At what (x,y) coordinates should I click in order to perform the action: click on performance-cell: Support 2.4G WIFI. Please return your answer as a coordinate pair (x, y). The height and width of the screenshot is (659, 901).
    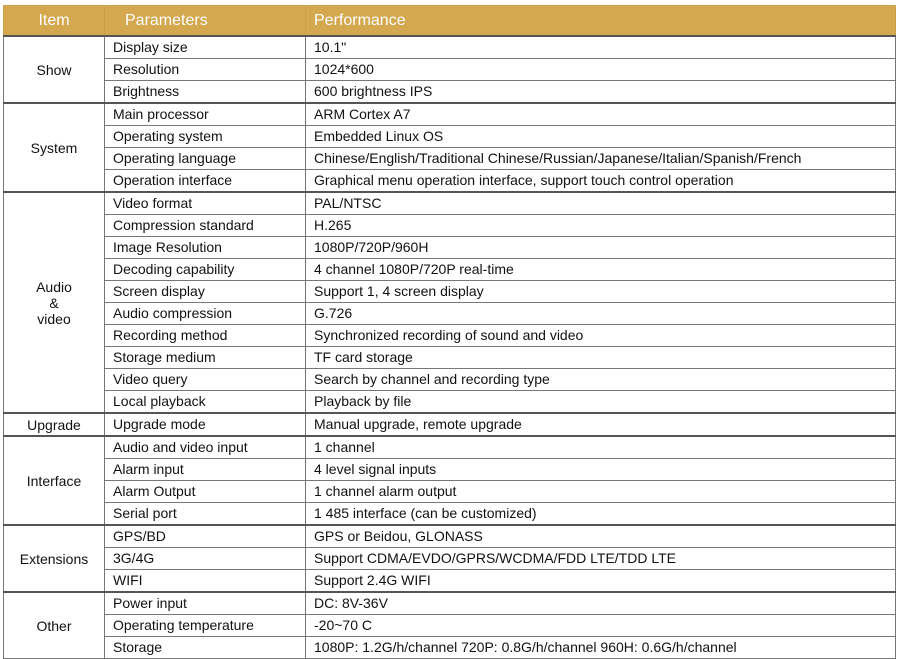
    Looking at the image, I should click on (600, 581).